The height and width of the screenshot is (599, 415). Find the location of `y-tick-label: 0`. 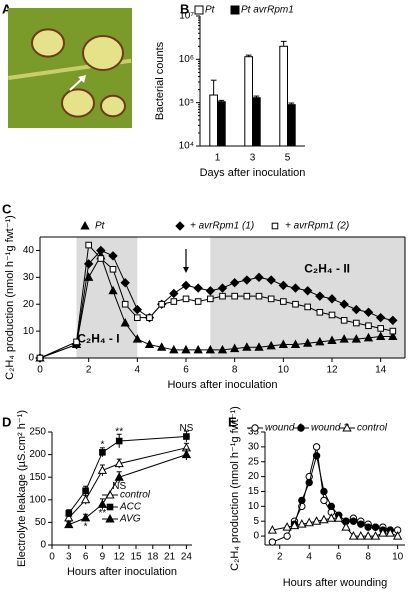

y-tick-label: 0 is located at coordinates (256, 536).